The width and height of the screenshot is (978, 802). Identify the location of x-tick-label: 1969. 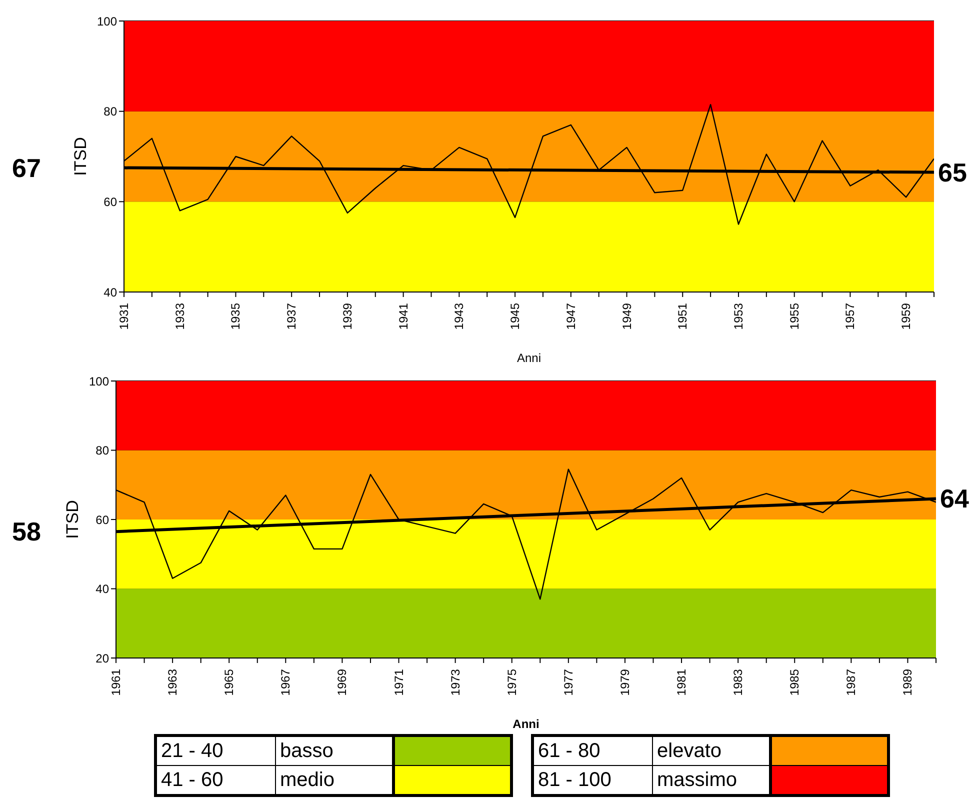
(342, 682).